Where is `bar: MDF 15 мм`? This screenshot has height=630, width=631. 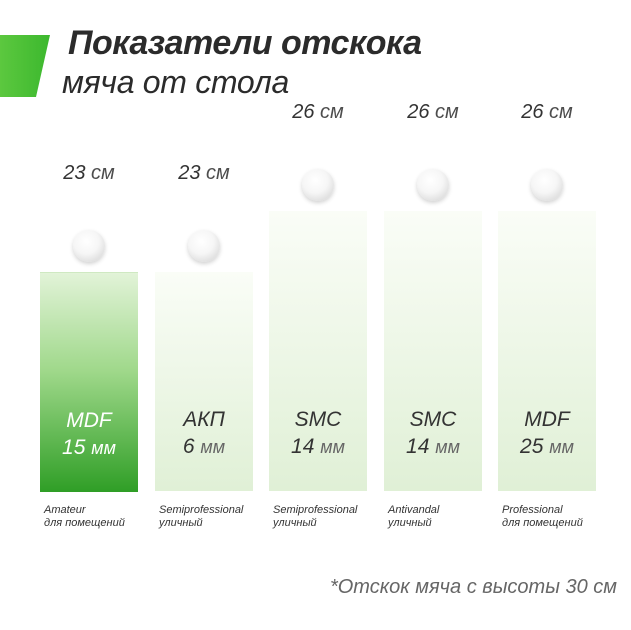 bar: MDF 15 мм is located at coordinates (89, 382).